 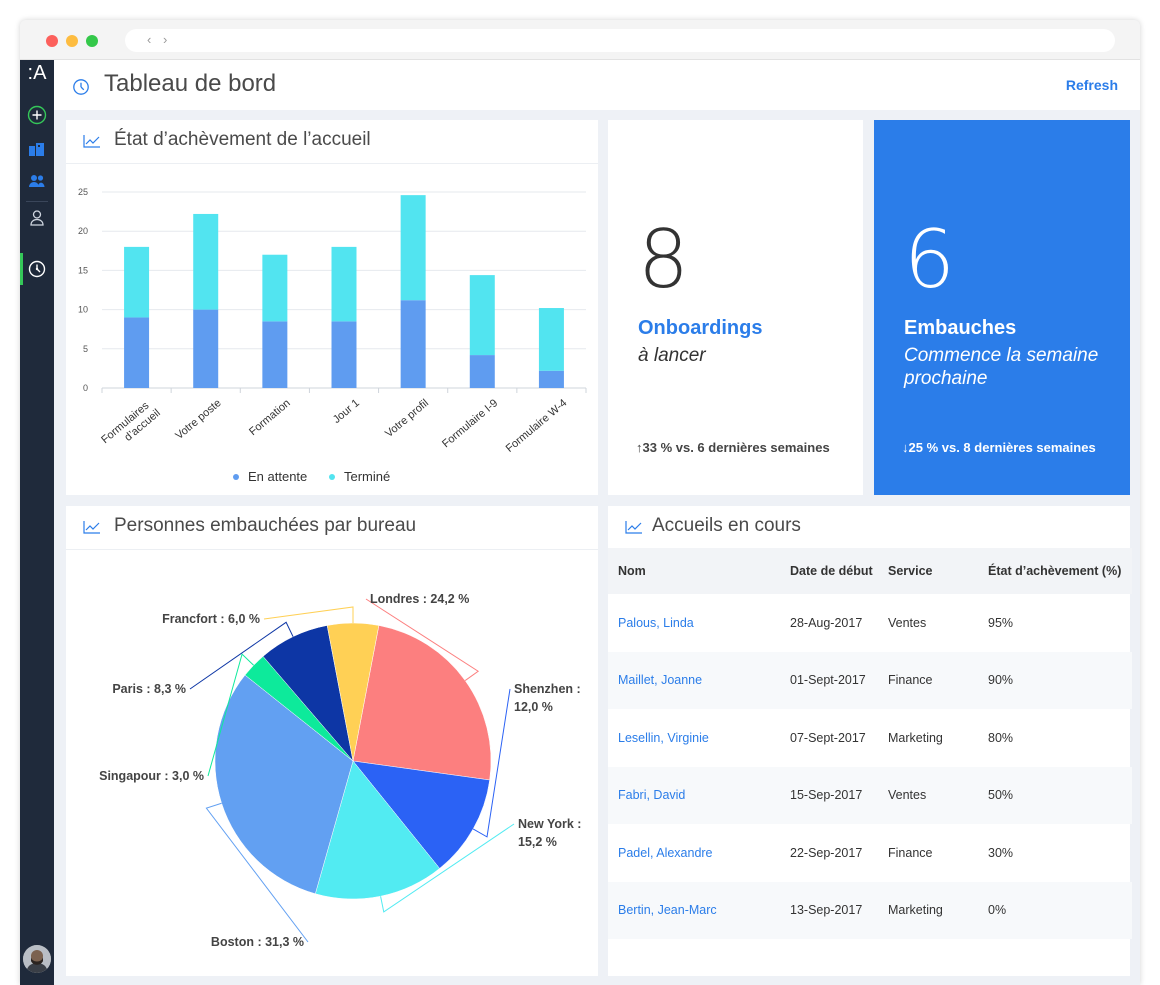 I want to click on kpi-value: 6, so click(x=929, y=259).